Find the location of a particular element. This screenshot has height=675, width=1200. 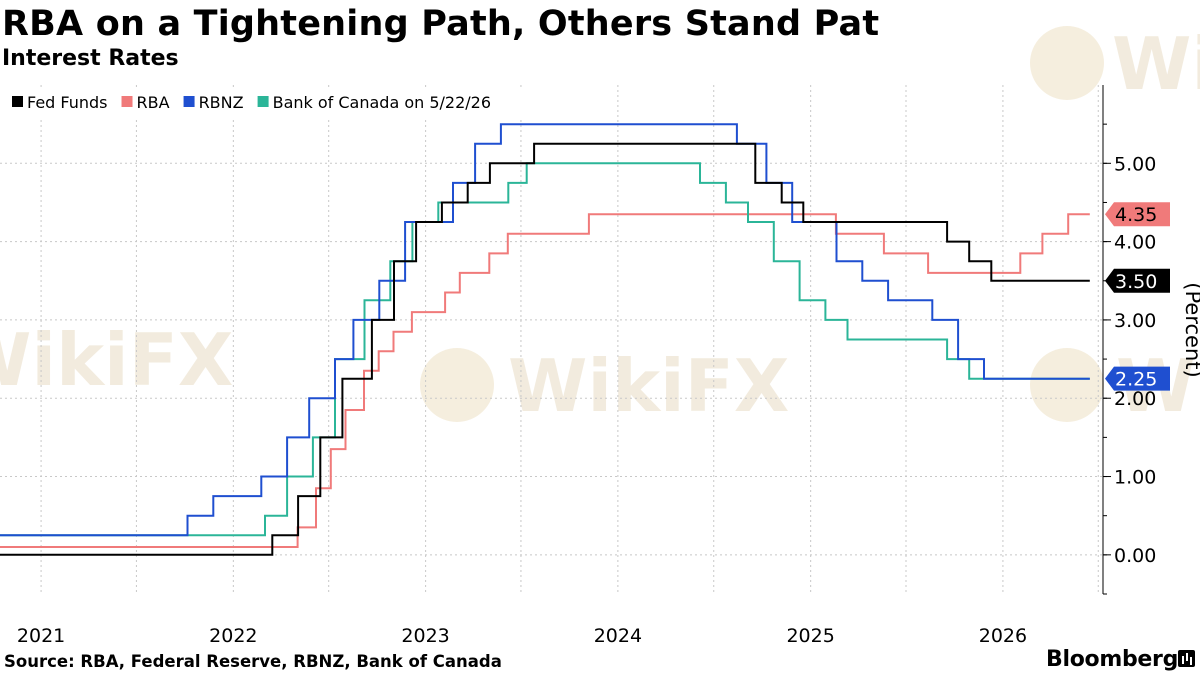

legend-entry: Bank of Canada on 5/22/26 is located at coordinates (382, 102).